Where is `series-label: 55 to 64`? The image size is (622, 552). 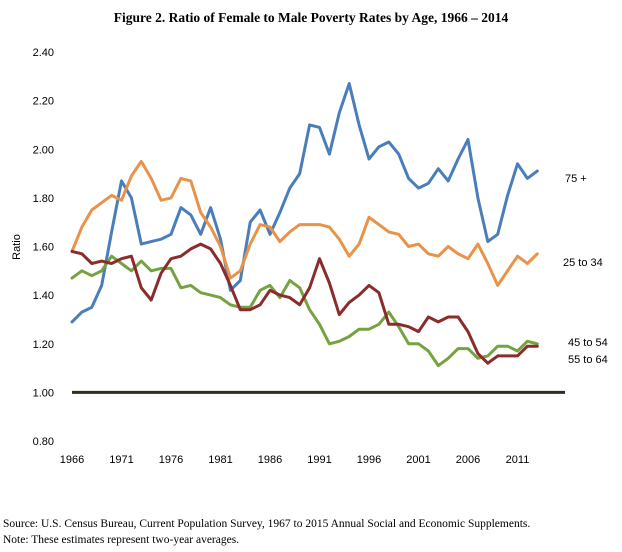
series-label: 55 to 64 is located at coordinates (588, 360).